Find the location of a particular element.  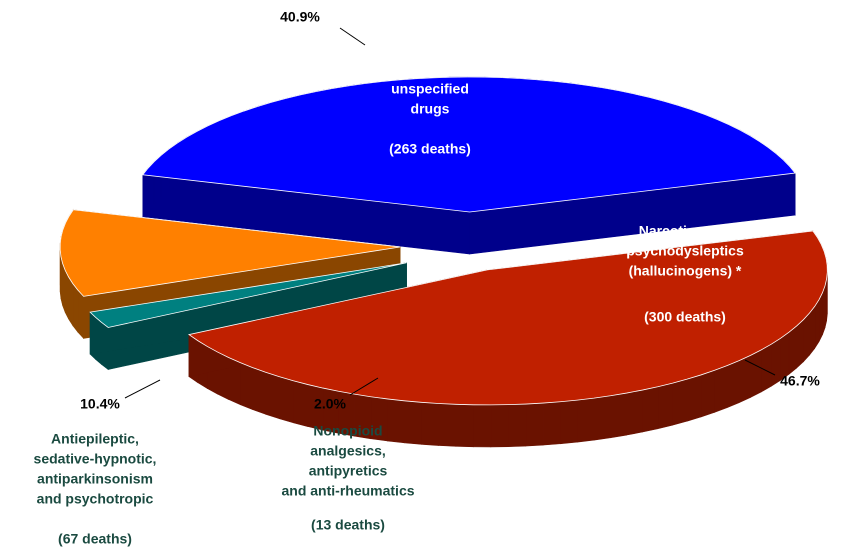

deaths-label: (67 deaths) is located at coordinates (95, 539).